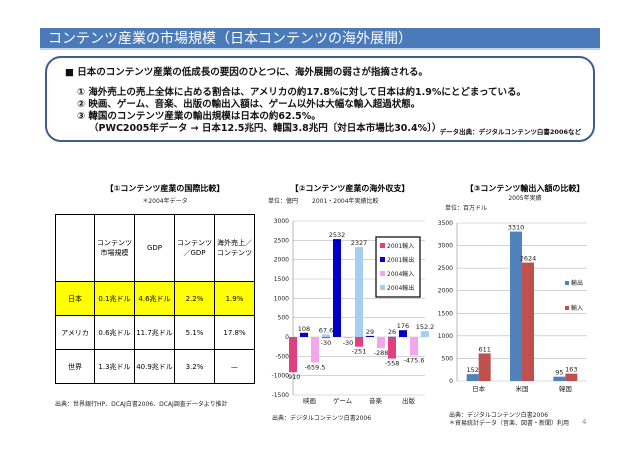 This screenshot has width=640, height=452. Describe the element at coordinates (293, 377) in the screenshot. I see `data-label: -910` at that location.